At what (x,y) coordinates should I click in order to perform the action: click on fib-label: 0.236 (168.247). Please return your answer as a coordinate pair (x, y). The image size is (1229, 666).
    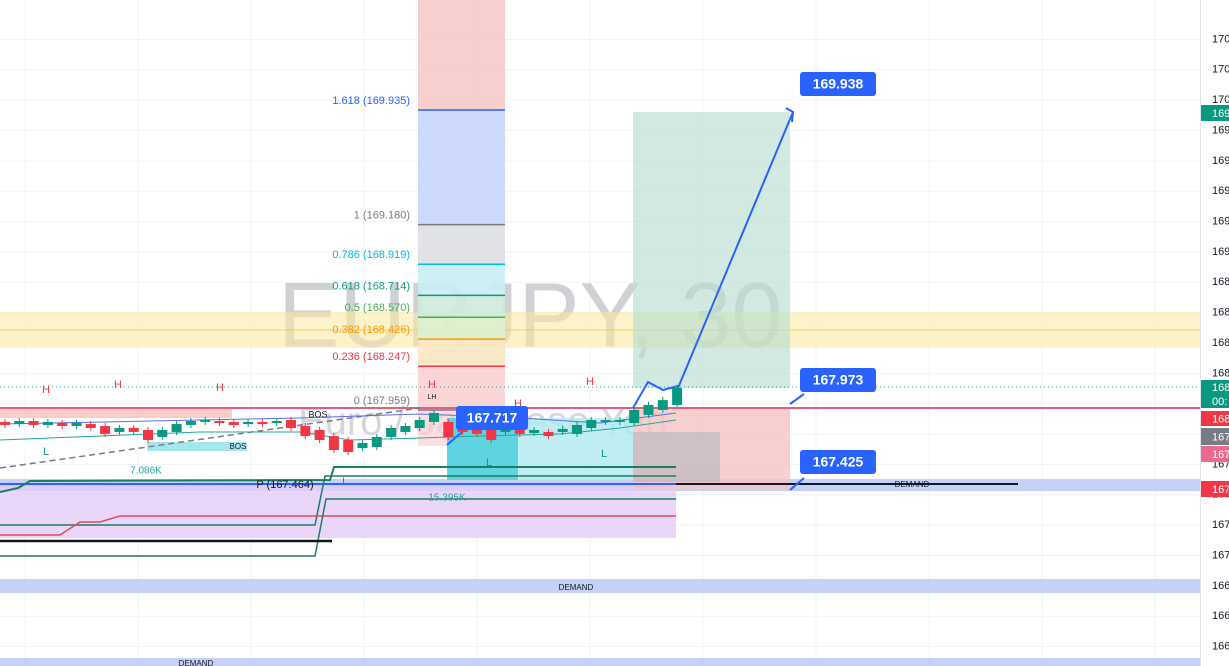
    Looking at the image, I should click on (371, 357).